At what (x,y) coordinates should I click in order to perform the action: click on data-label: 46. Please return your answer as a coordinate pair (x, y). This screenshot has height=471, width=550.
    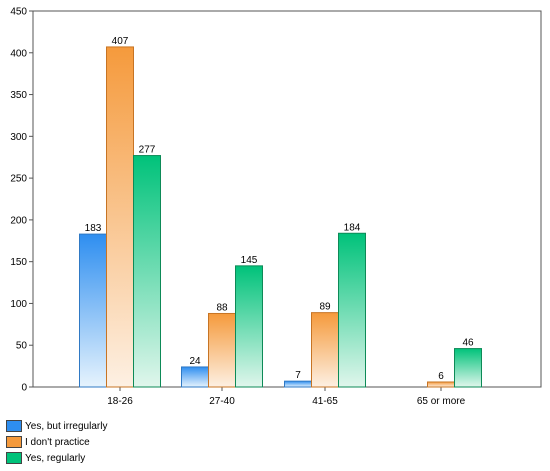
    Looking at the image, I should click on (468, 343).